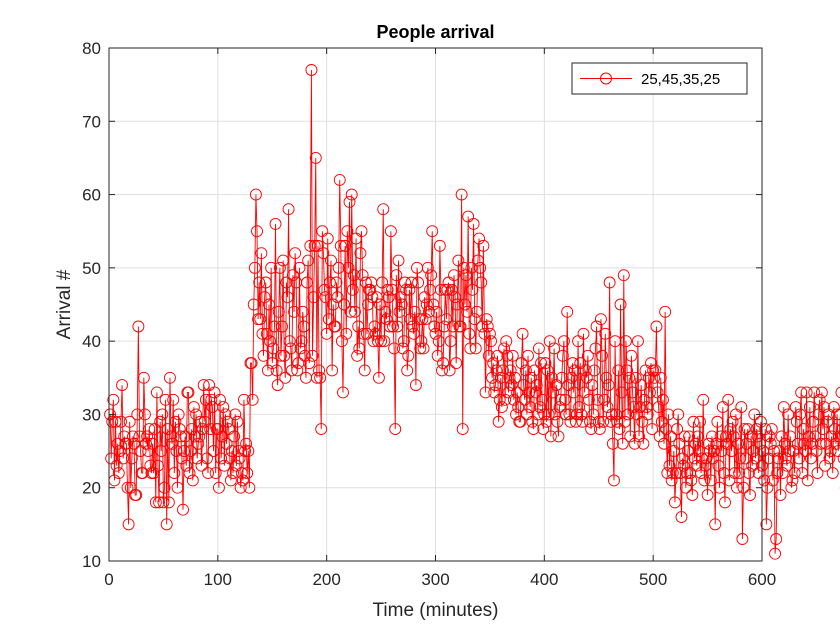  I want to click on y-tick-label: 30, so click(91, 414).